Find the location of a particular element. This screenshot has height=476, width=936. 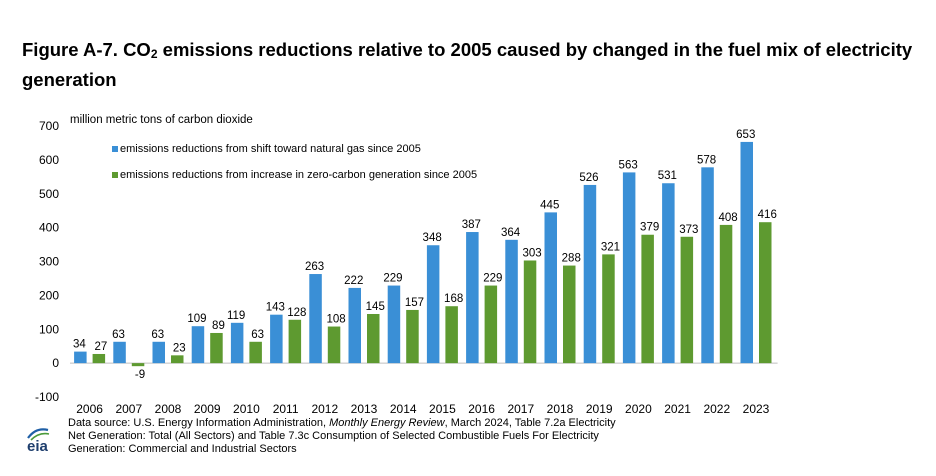

x-tick-label: 2010 is located at coordinates (246, 409).